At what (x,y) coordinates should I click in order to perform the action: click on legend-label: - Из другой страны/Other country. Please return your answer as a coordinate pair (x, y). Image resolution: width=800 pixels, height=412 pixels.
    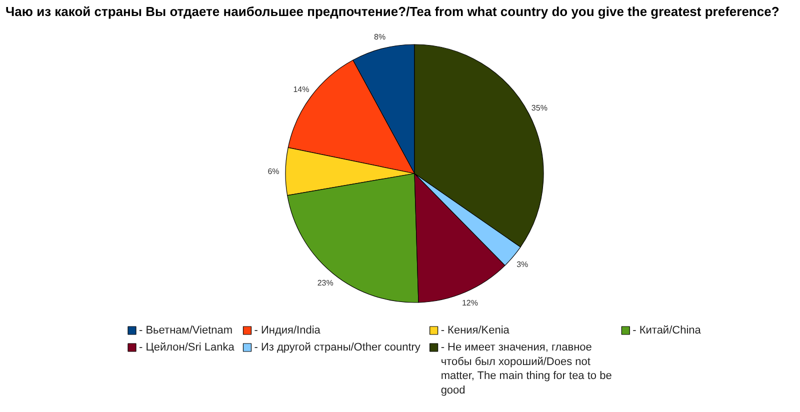
    Looking at the image, I should click on (337, 348).